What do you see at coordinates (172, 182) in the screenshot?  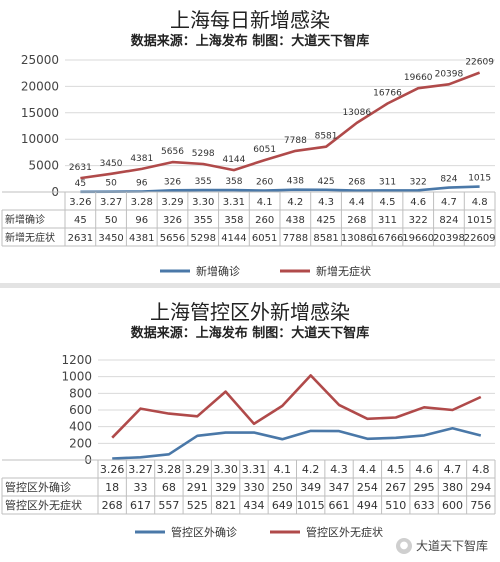 I see `data-label: 326` at bounding box center [172, 182].